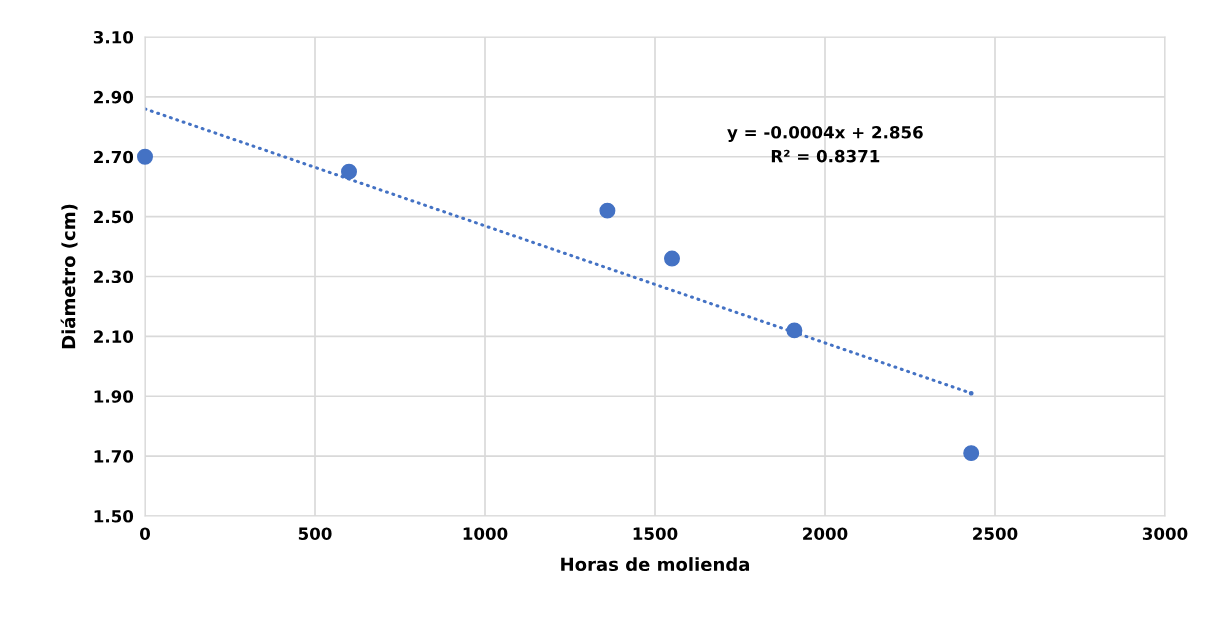  What do you see at coordinates (485, 534) in the screenshot?
I see `x-tick-label: 1000` at bounding box center [485, 534].